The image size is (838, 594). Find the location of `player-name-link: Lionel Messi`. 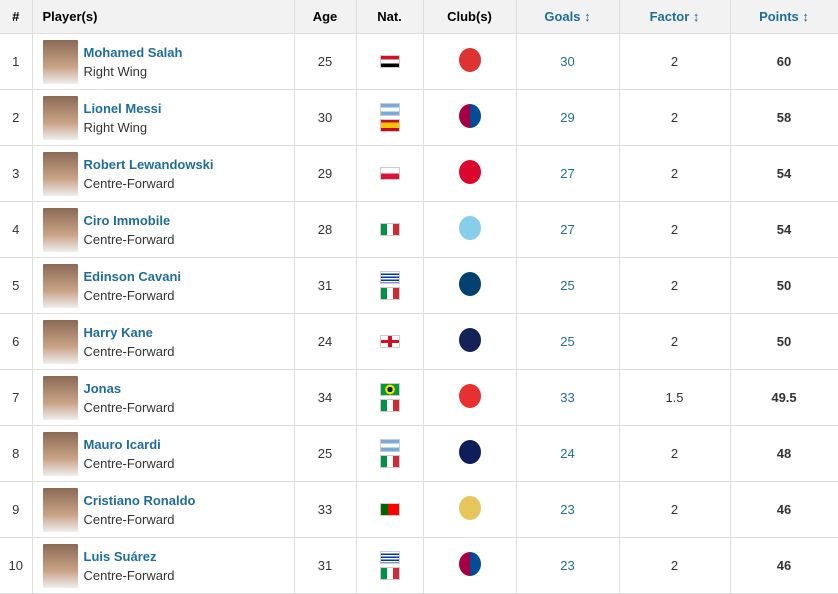

player-name-link: Lionel Messi is located at coordinates (122, 108).